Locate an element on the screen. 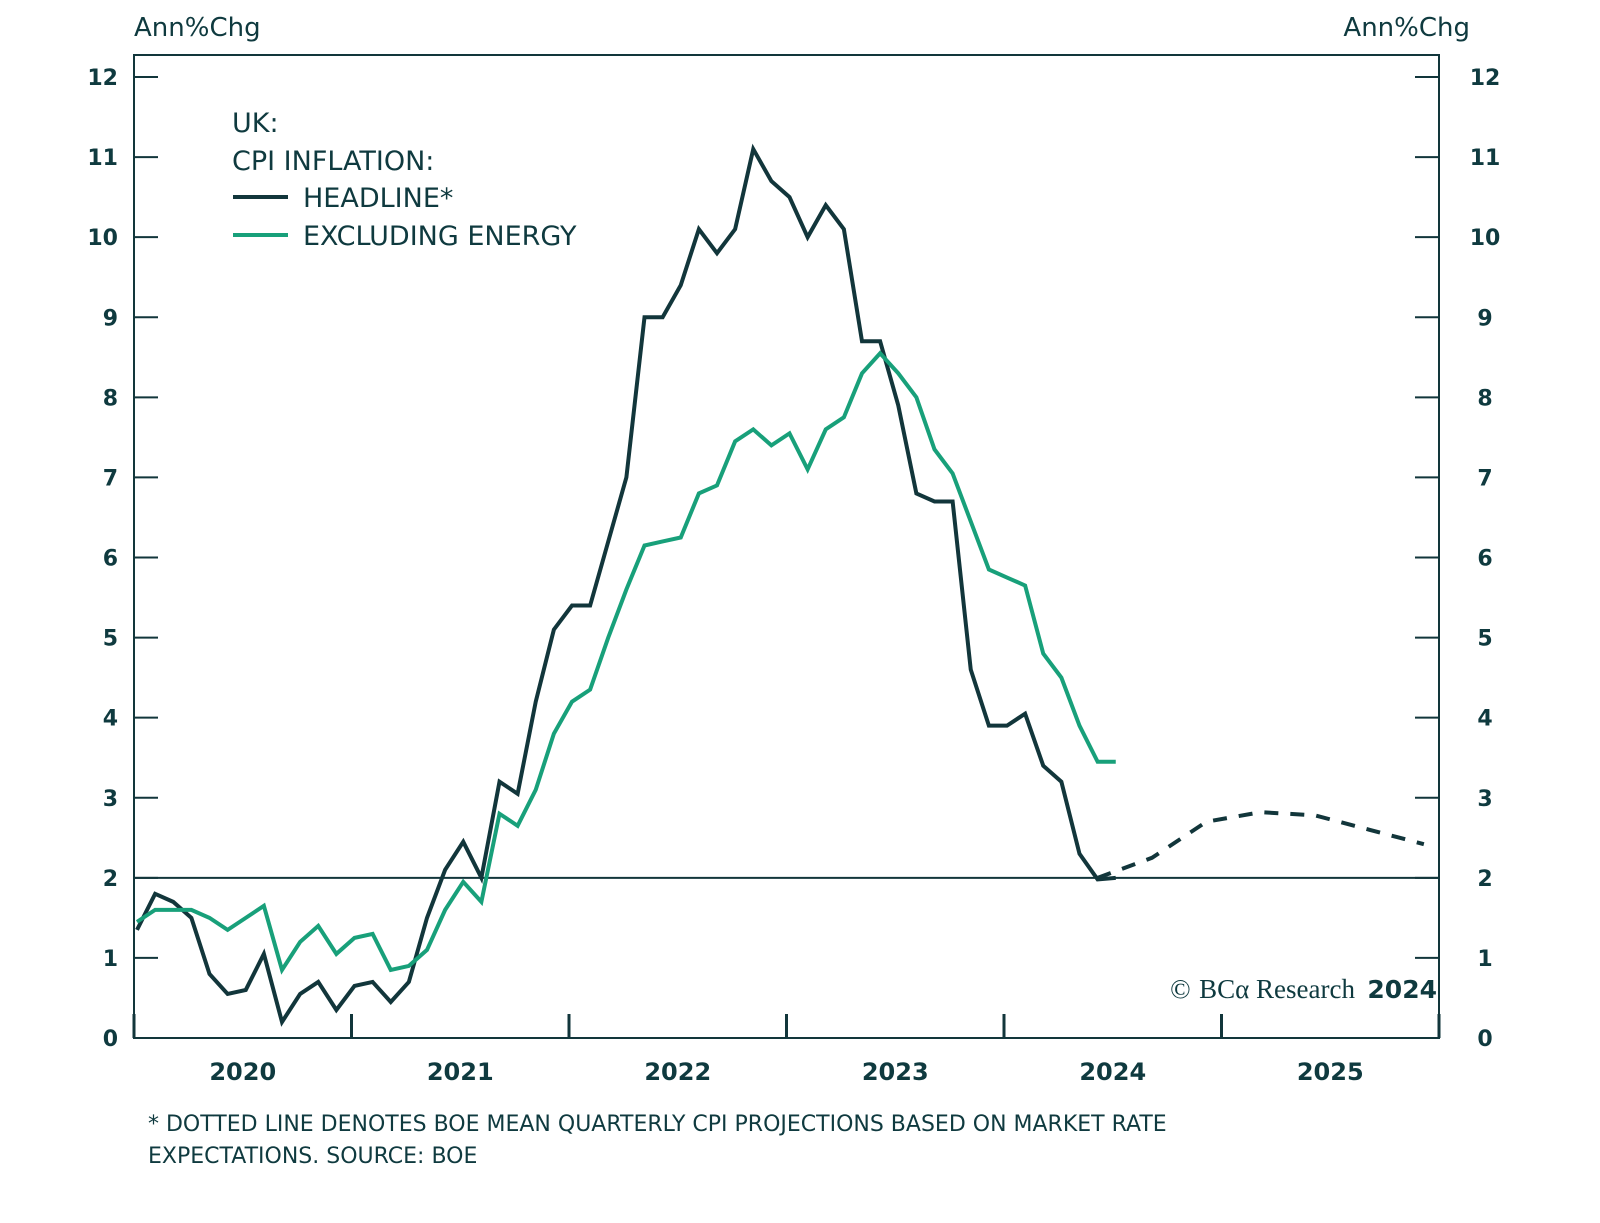 The image size is (1600, 1223). right-y-tick-label: 0 is located at coordinates (1484, 1039).